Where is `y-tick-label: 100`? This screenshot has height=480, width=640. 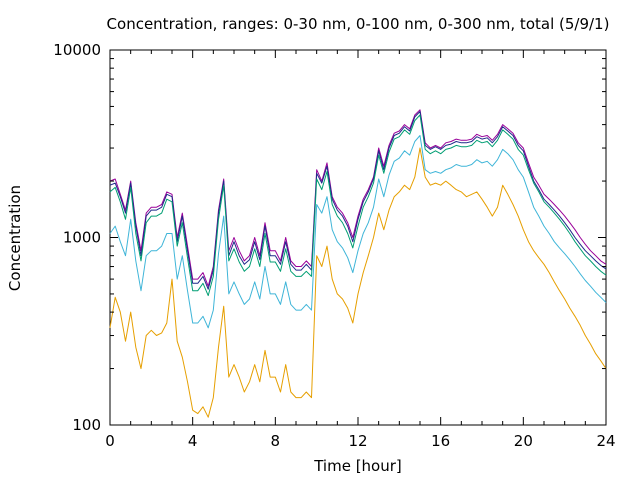
y-tick-label: 100 is located at coordinates (86, 425).